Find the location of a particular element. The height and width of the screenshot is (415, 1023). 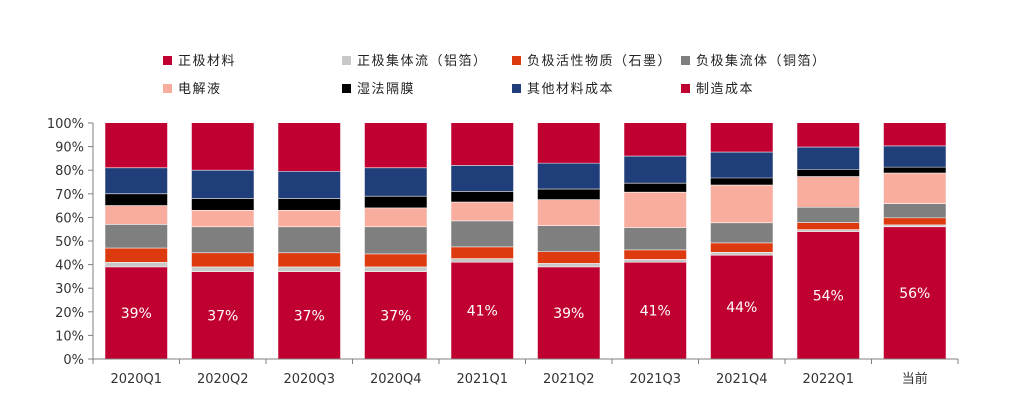

bar-stack: 39% is located at coordinates (568, 241).